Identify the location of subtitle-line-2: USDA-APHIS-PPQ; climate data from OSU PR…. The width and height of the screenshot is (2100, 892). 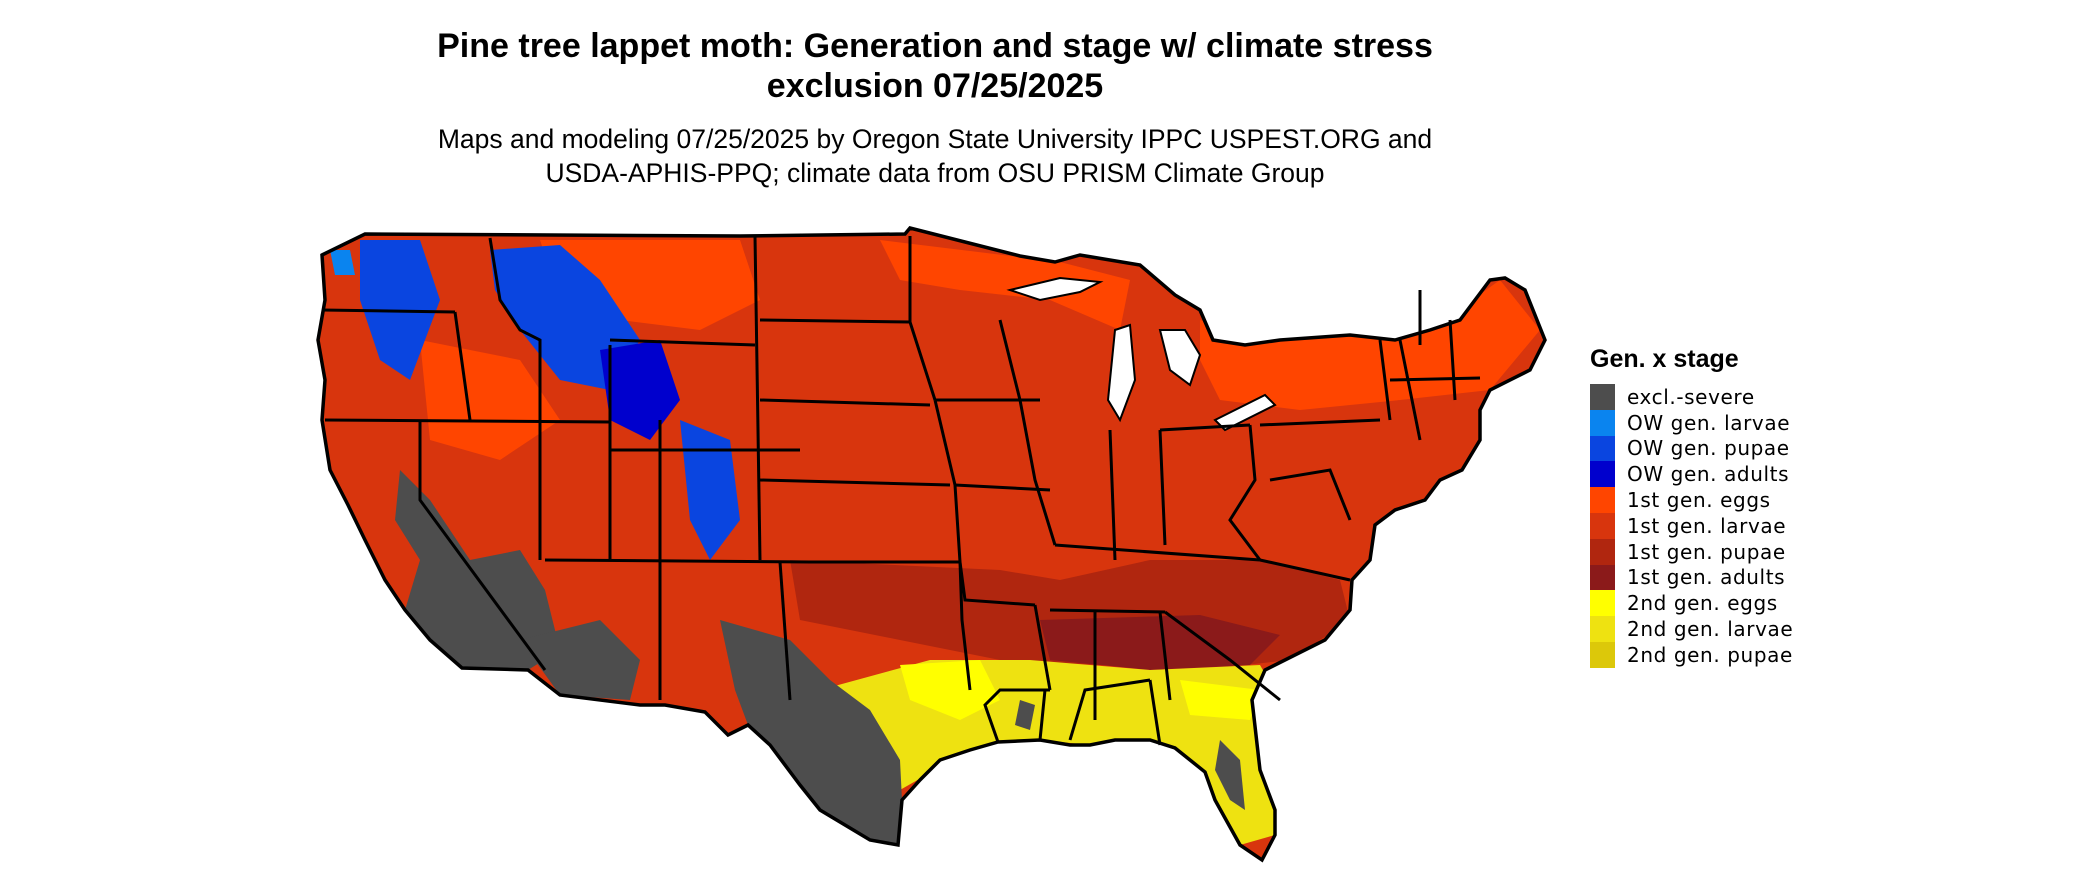
(935, 173).